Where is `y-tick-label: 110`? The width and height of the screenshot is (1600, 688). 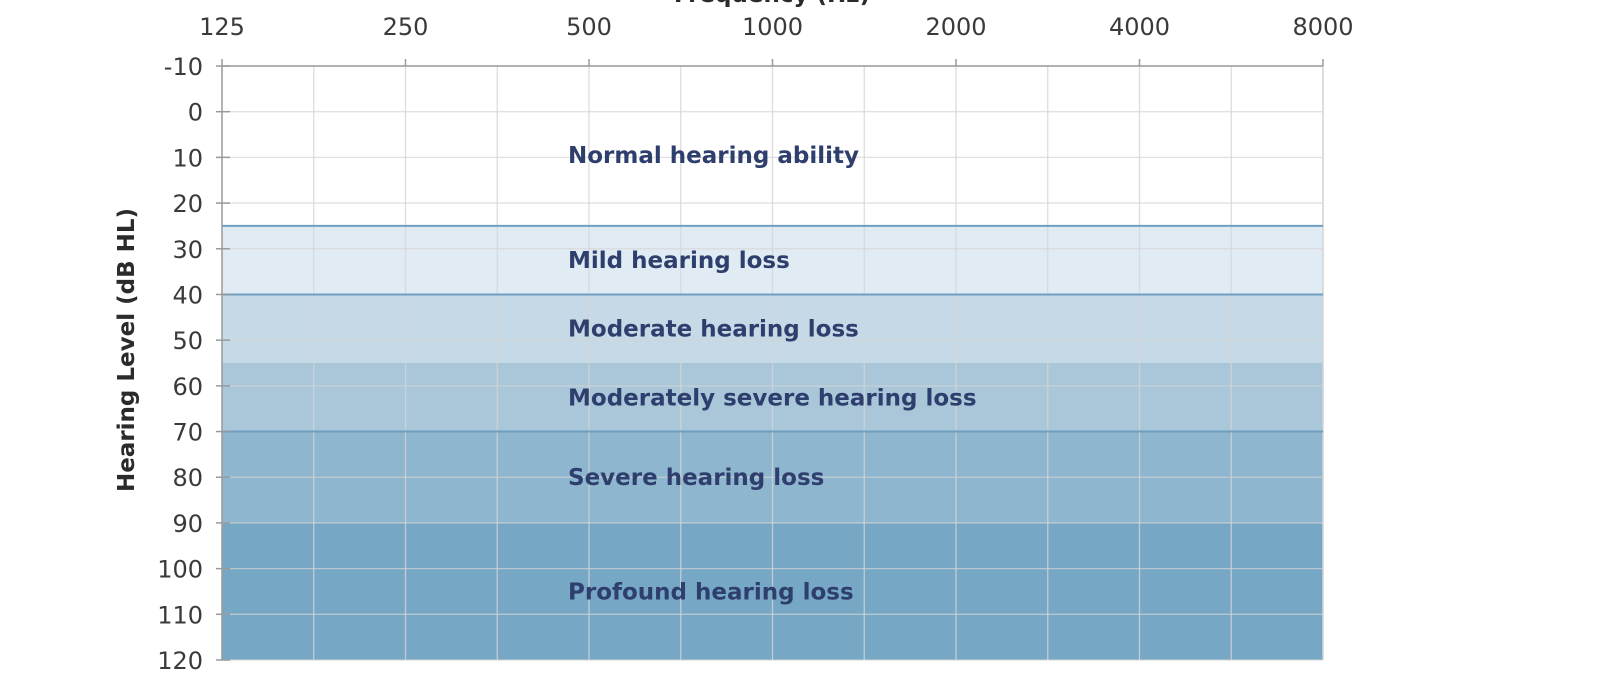 y-tick-label: 110 is located at coordinates (180, 615).